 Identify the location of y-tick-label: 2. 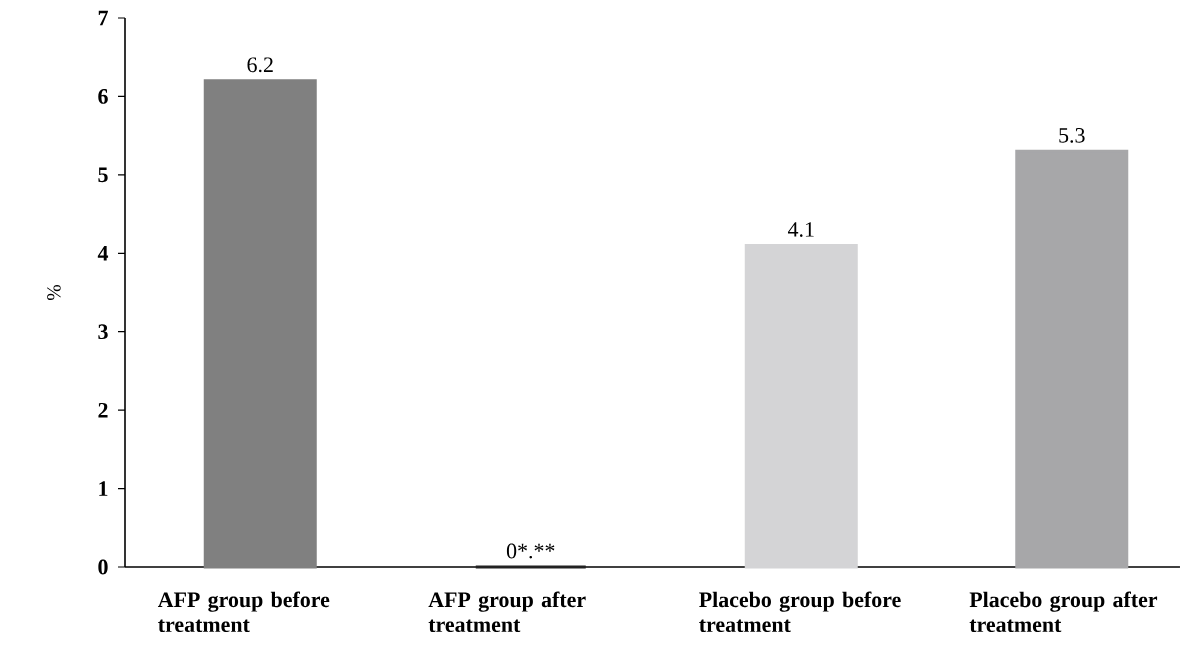
(103, 410).